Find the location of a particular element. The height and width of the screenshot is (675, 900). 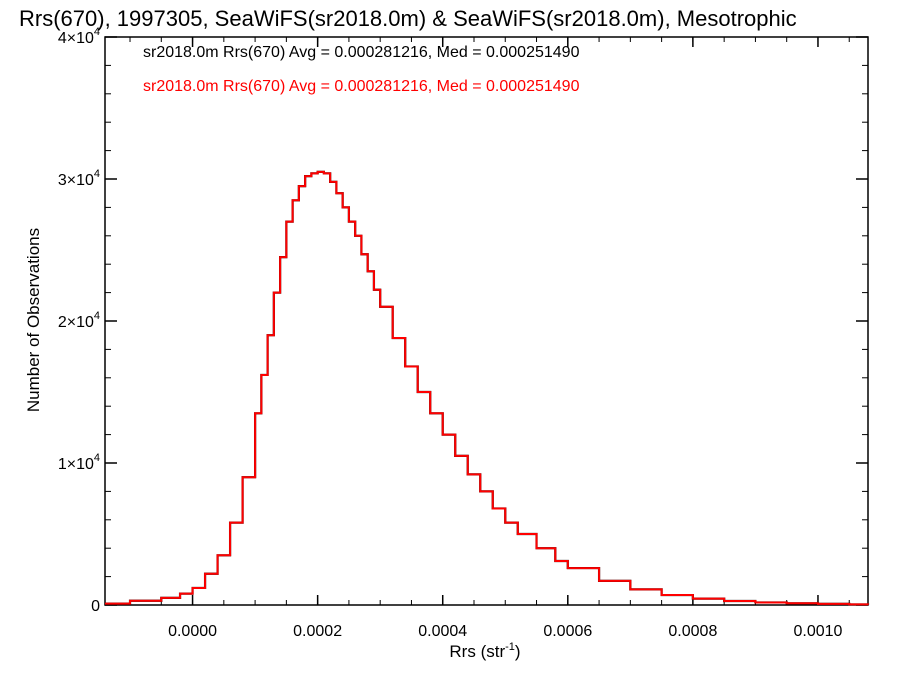

x-tick-label: 0.0008 is located at coordinates (692, 631).